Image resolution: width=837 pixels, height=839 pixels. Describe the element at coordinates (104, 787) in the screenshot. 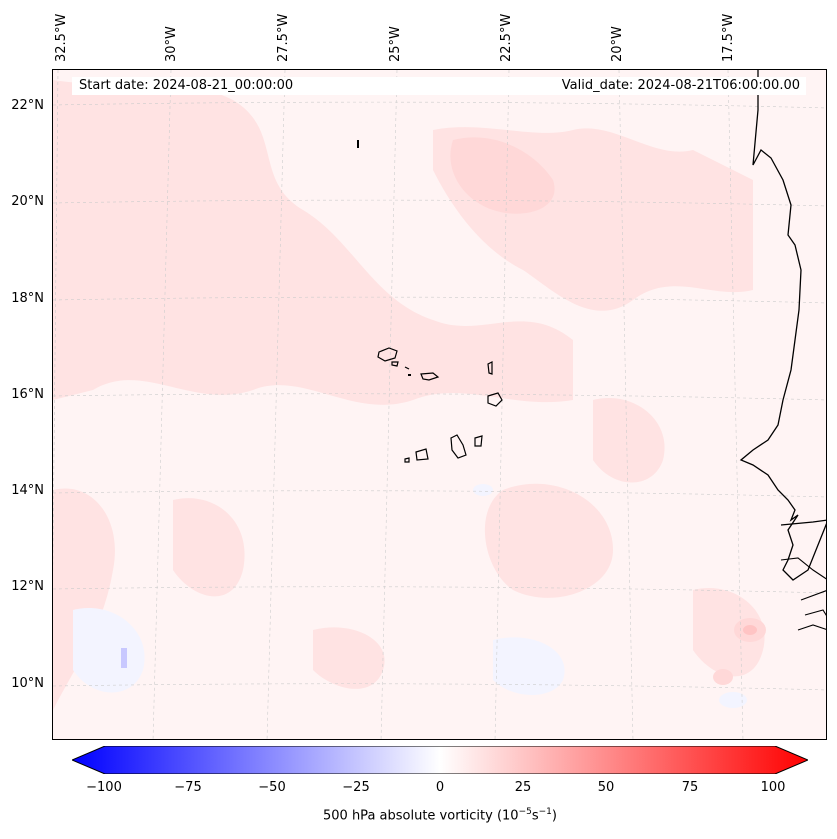

I see `colorbar-tick--100: −100` at that location.